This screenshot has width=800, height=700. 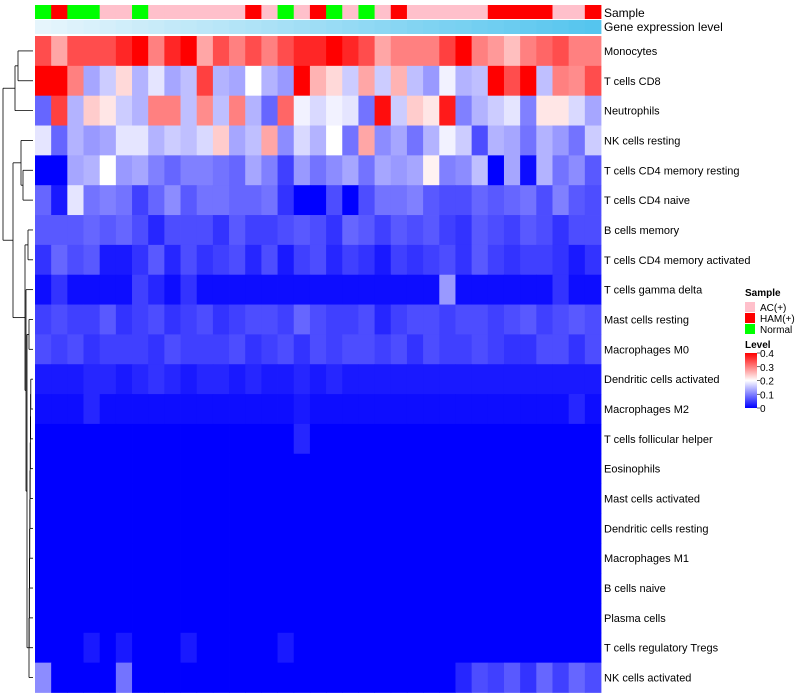 What do you see at coordinates (544, 27) in the screenshot?
I see `gene-expression-track-cell` at bounding box center [544, 27].